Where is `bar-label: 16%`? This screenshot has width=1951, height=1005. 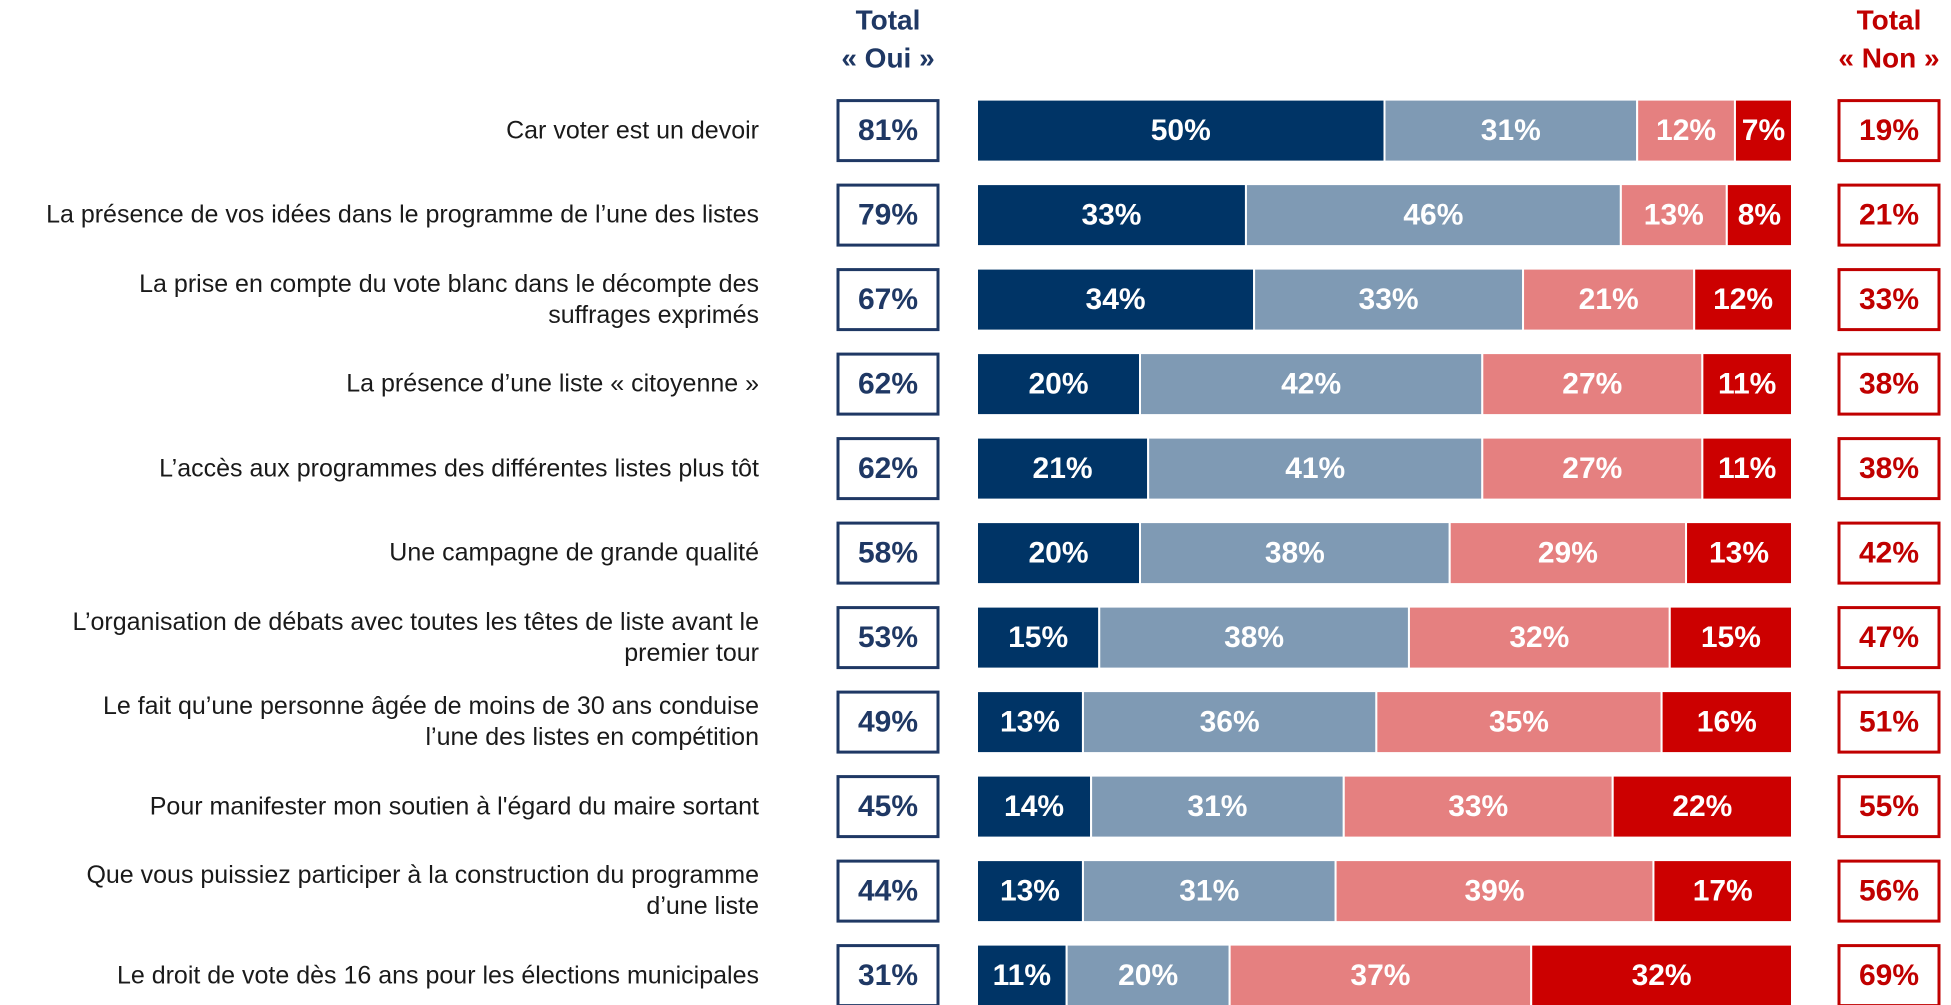 bar-label: 16% is located at coordinates (1727, 722).